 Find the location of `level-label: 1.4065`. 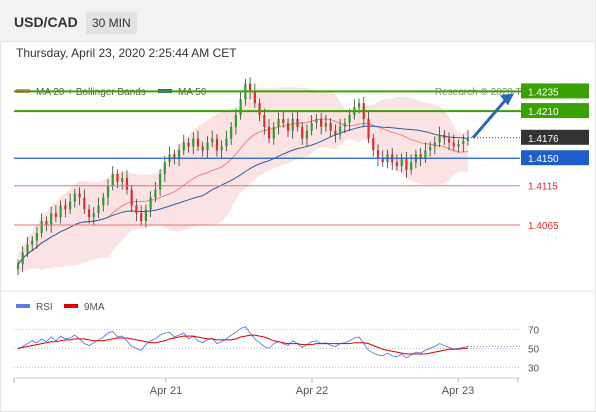

level-label: 1.4065 is located at coordinates (543, 226).